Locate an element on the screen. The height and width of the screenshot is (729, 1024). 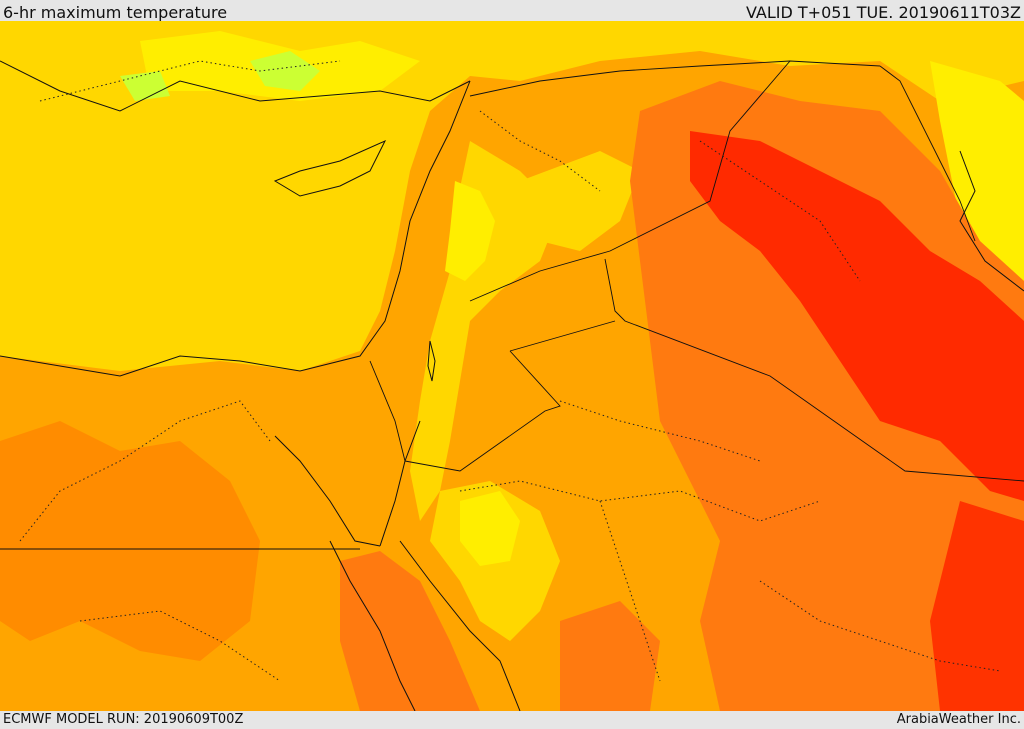
band-very-hot-redsea is located at coordinates (410, 631).